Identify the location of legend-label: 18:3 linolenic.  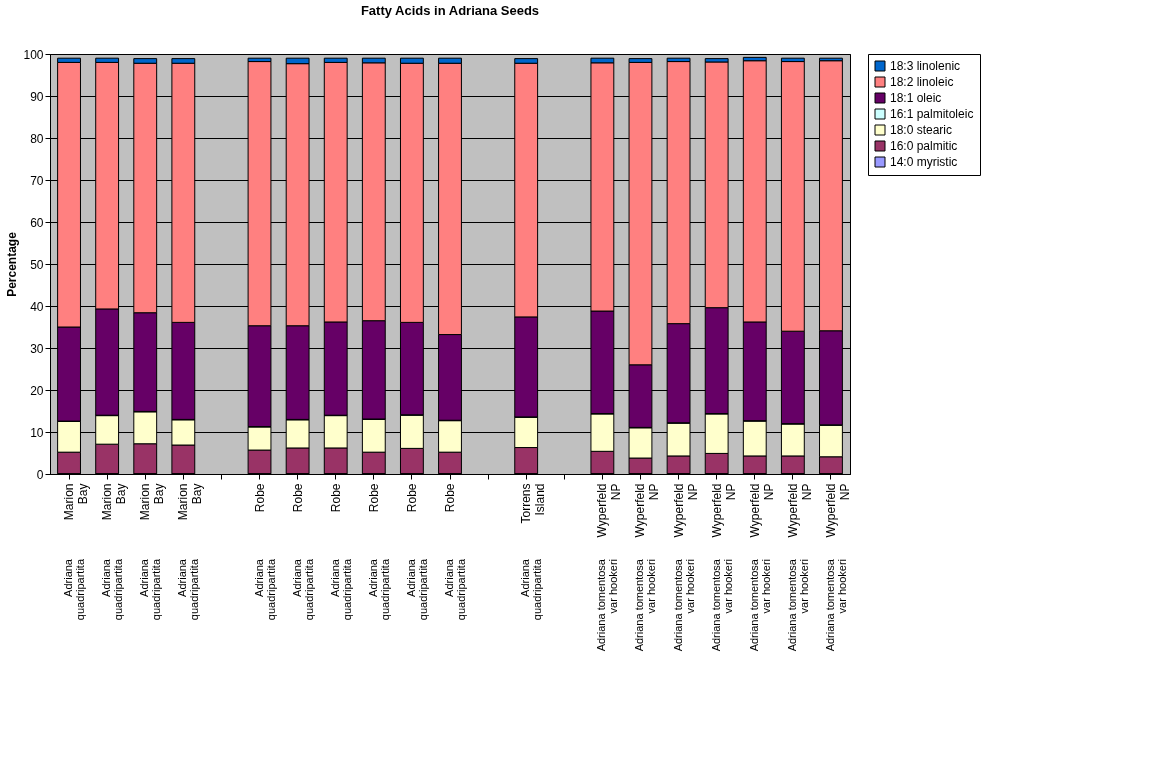
(925, 66).